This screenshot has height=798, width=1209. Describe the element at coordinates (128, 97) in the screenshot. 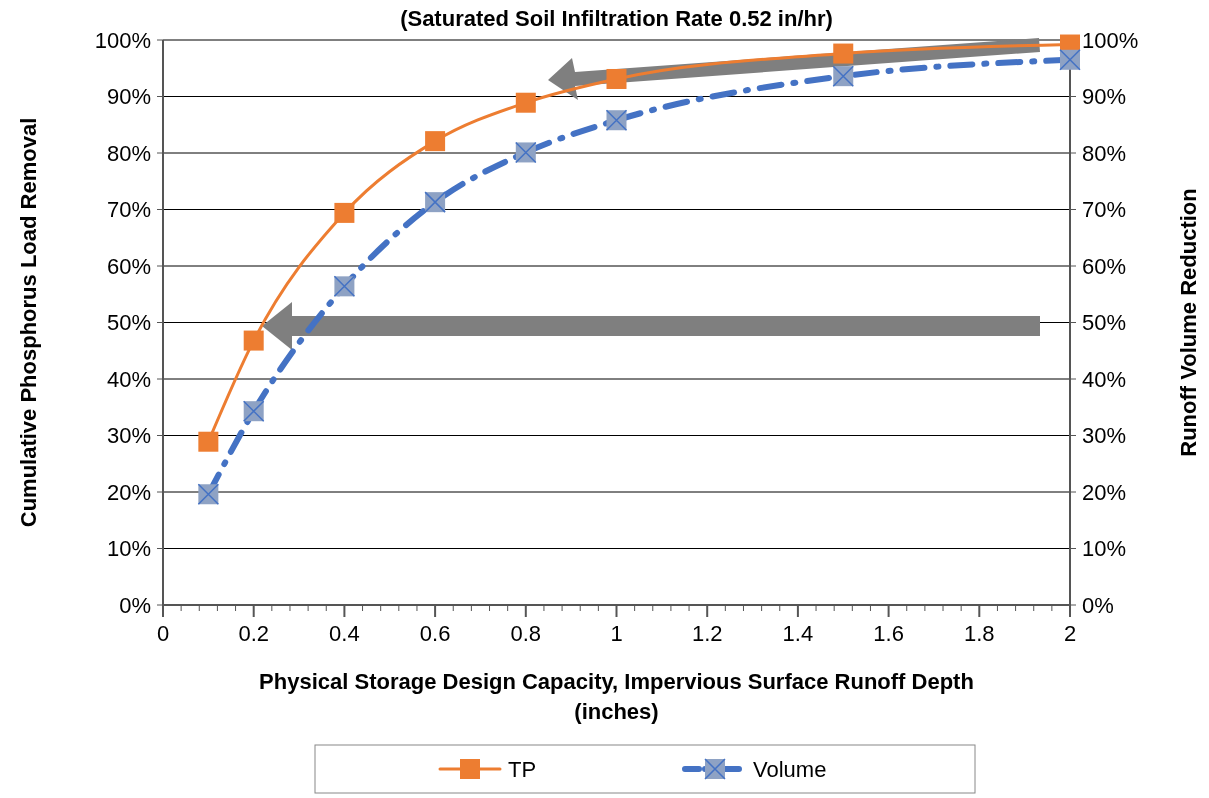

I see `y-tick-label: 90%` at that location.